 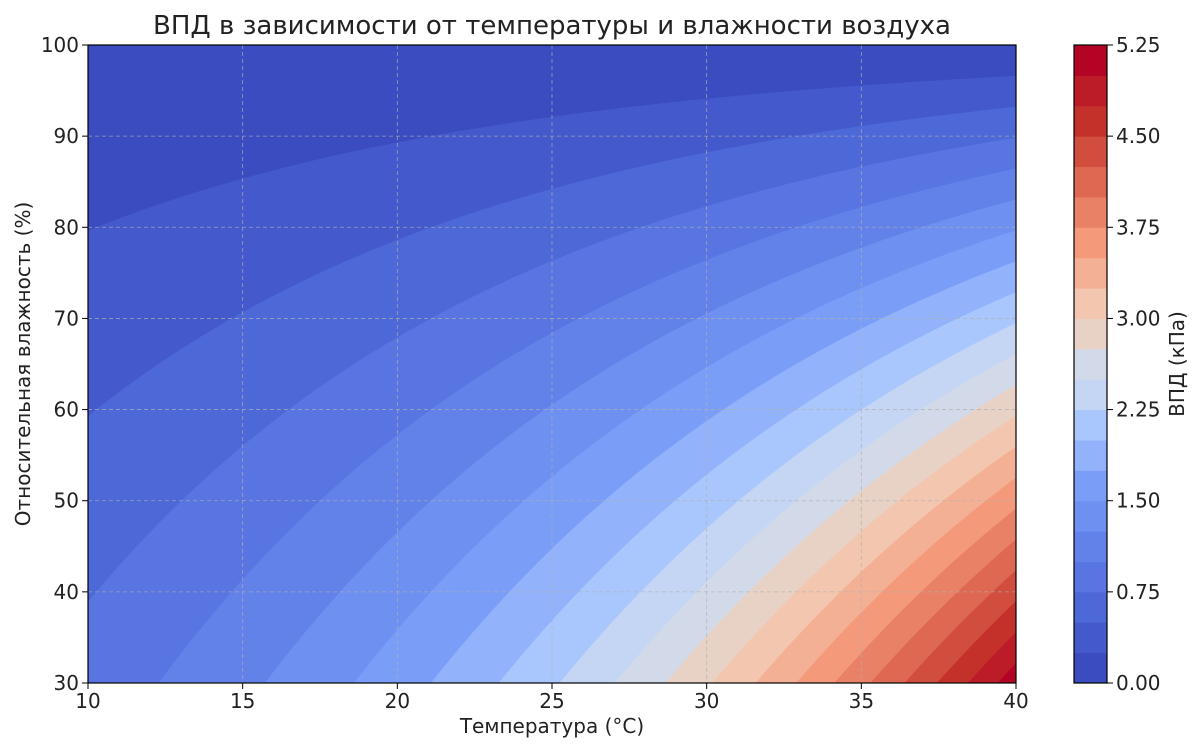 What do you see at coordinates (1138, 136) in the screenshot?
I see `colorbar-tick-label: 4.50` at bounding box center [1138, 136].